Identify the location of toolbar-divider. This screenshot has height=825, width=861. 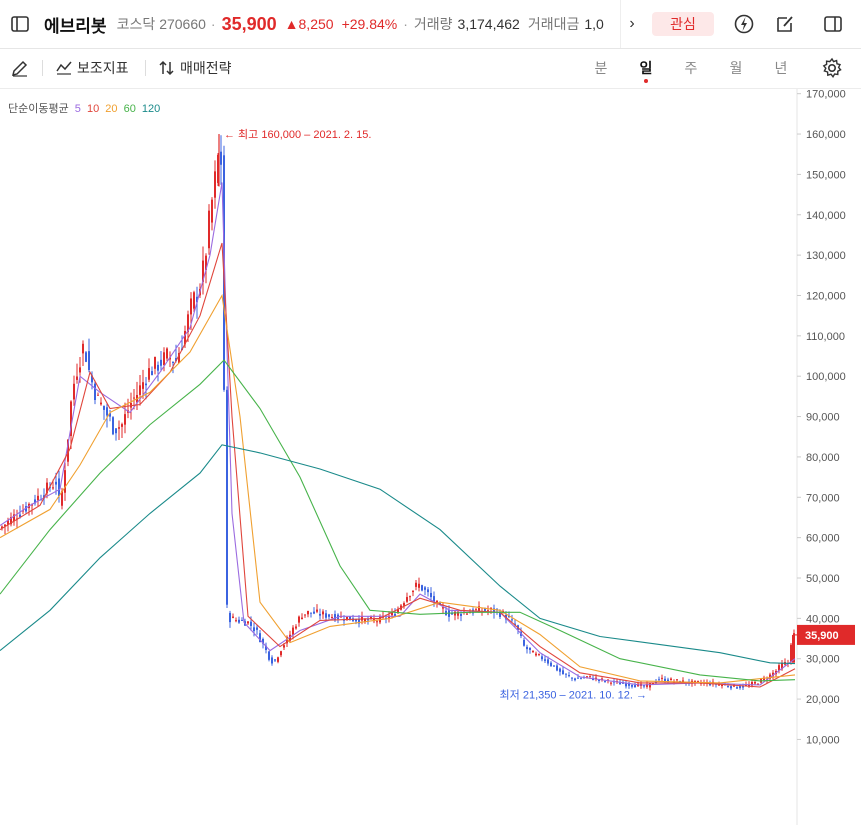
(42, 68).